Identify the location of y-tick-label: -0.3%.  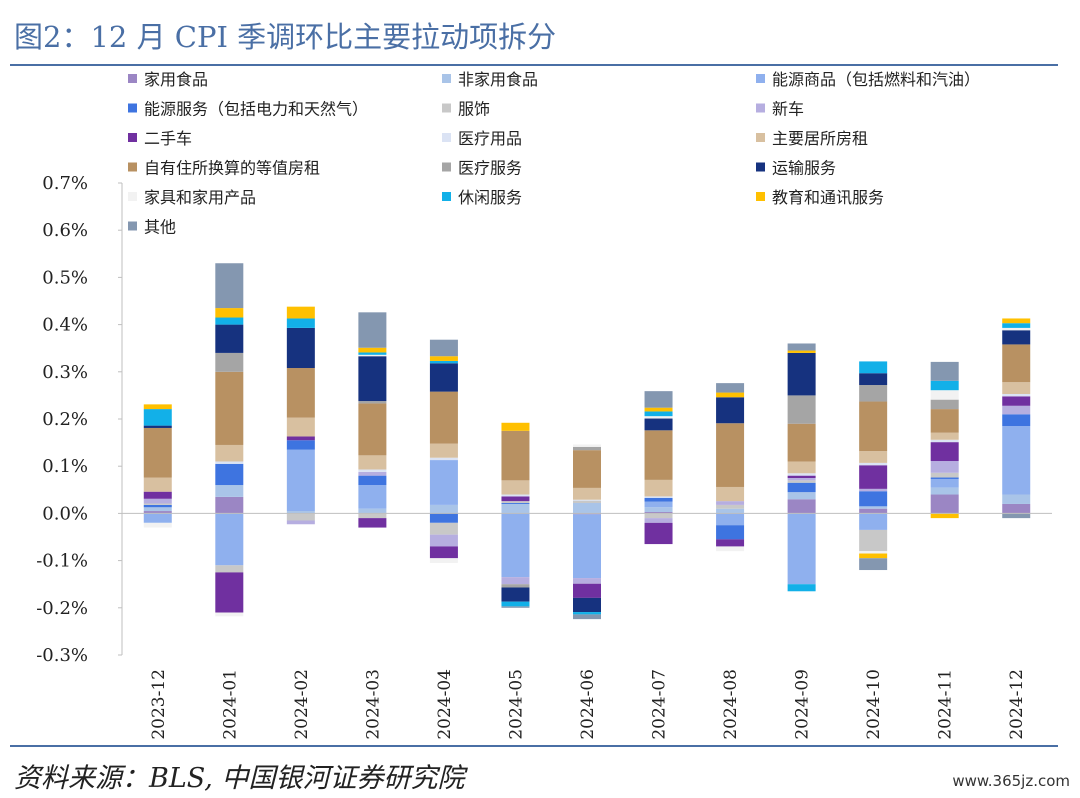
(62, 655).